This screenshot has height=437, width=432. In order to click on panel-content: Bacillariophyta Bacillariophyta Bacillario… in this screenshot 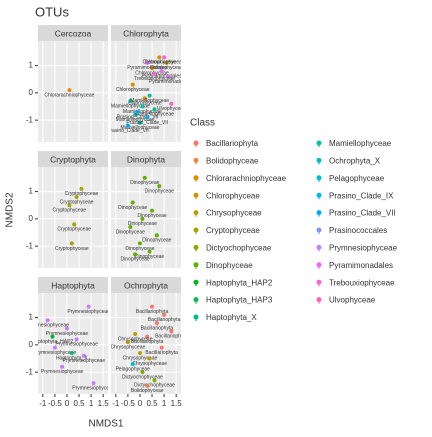, I will do `click(146, 343)`.